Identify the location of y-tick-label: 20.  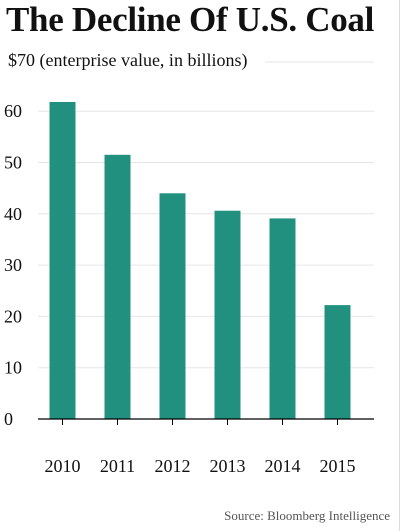
(13, 316).